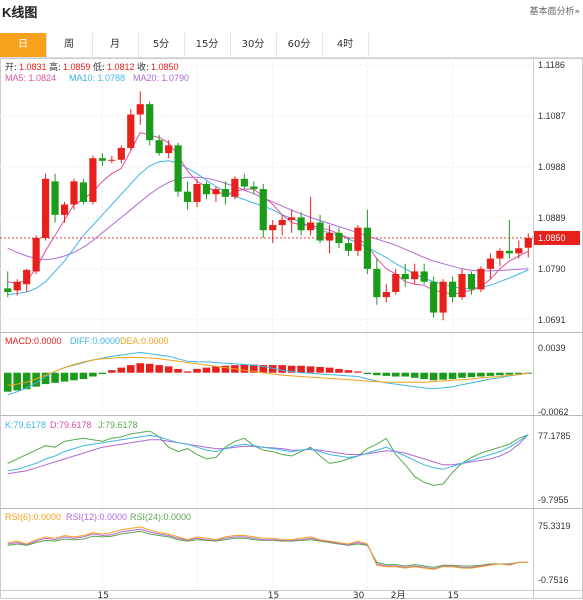 The width and height of the screenshot is (583, 600). Describe the element at coordinates (69, 45) in the screenshot. I see `tab-1: 周` at that location.